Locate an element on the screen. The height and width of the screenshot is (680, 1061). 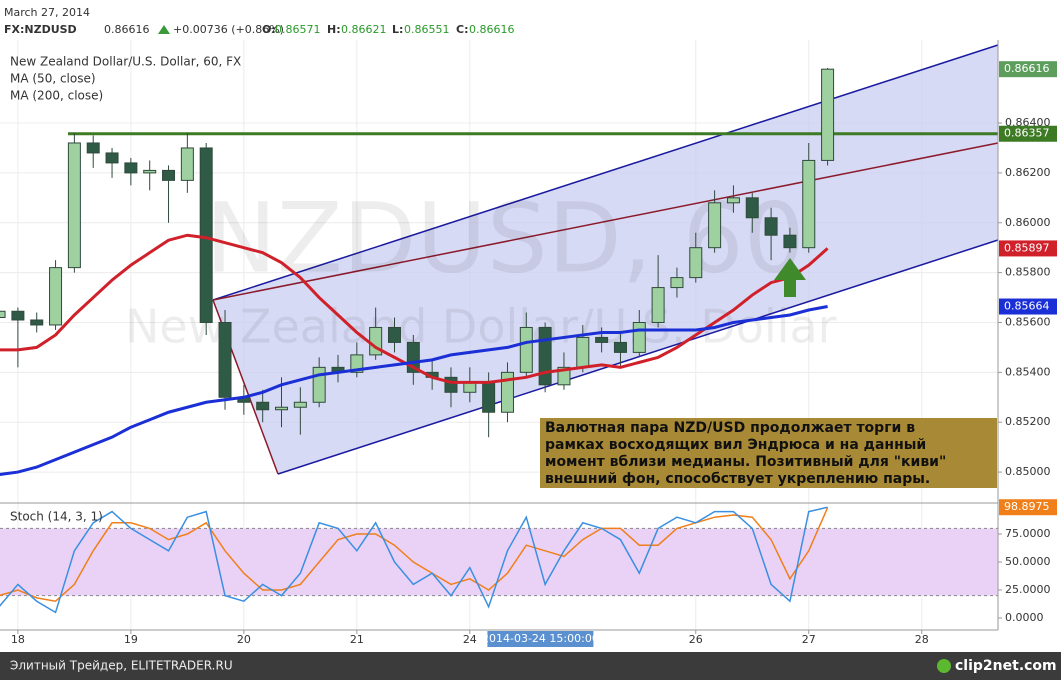
annotation-box is located at coordinates (768, 453).